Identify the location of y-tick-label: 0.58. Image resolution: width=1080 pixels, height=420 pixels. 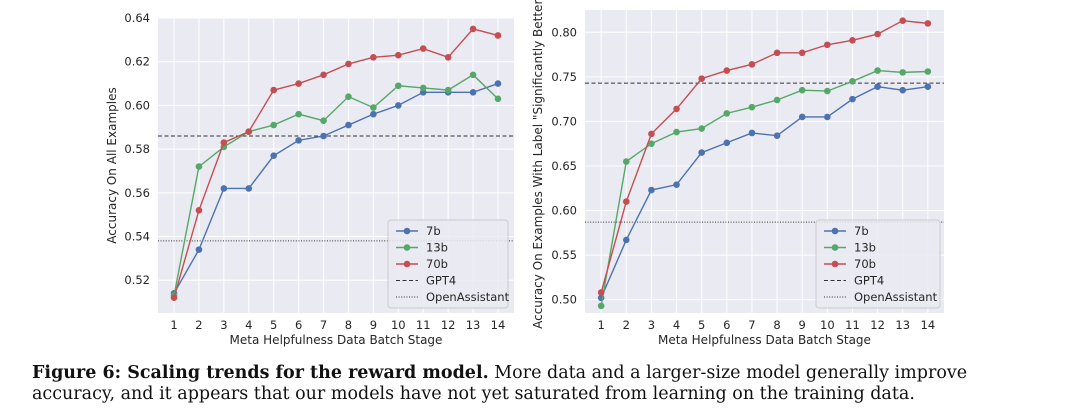
(137, 149).